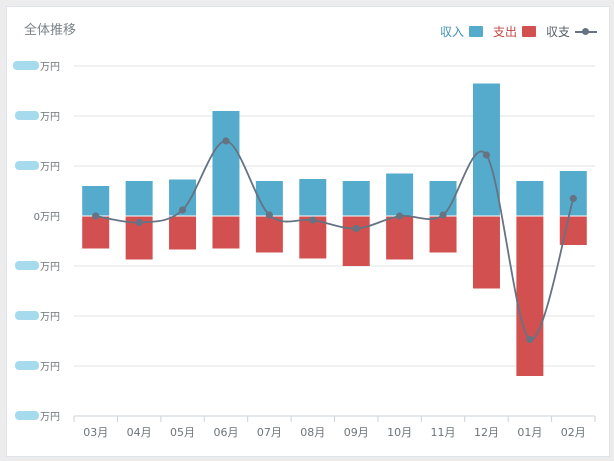  Describe the element at coordinates (557, 31) in the screenshot. I see `legend-label-balance: 収支` at that location.